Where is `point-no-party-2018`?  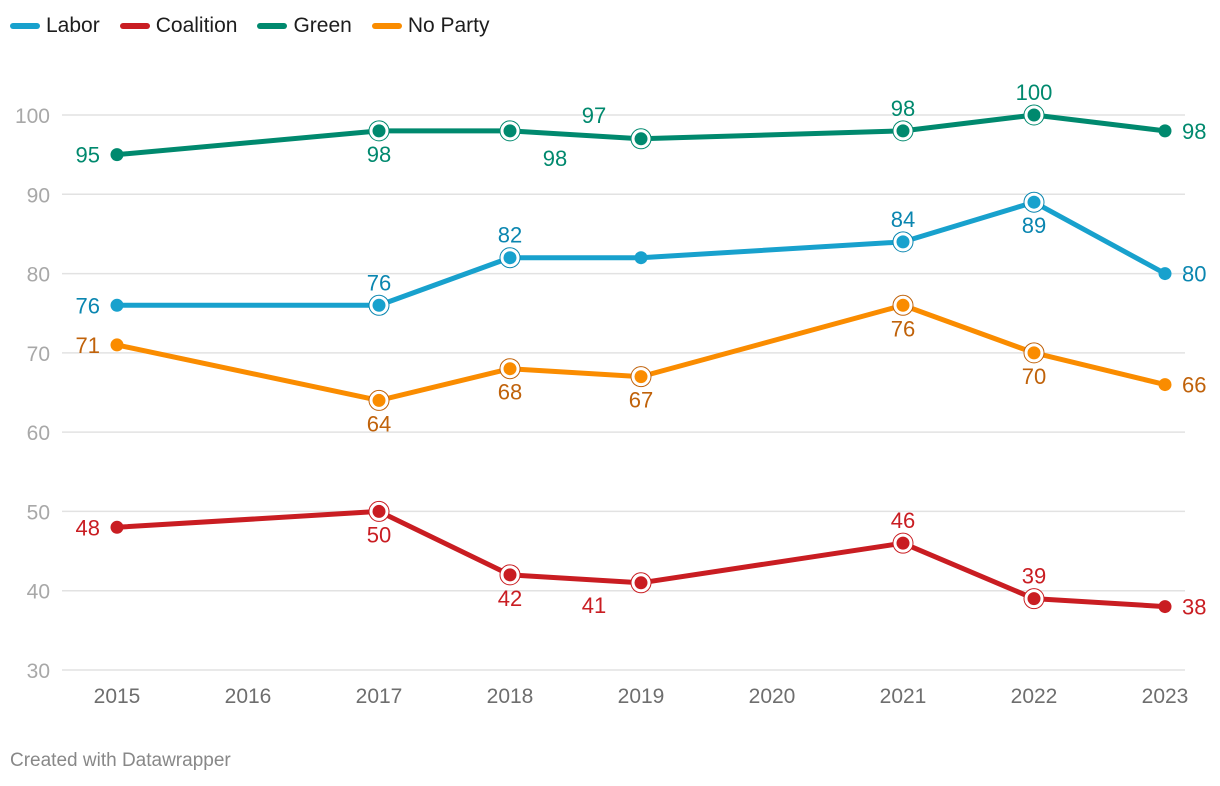 point-no-party-2018 is located at coordinates (510, 369).